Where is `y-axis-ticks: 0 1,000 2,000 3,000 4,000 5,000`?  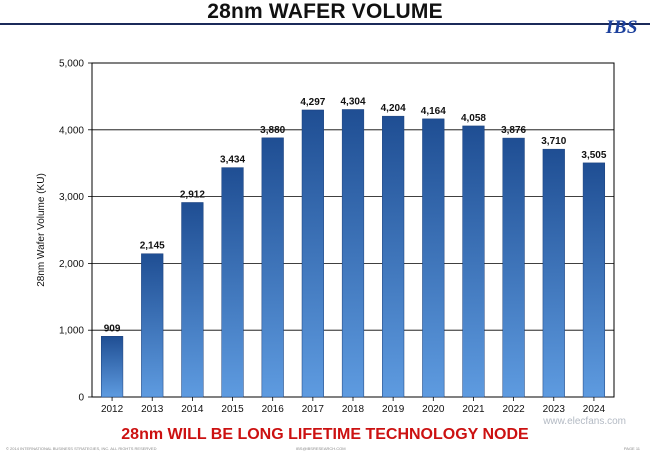
y-axis-ticks: 0 1,000 2,000 3,000 4,000 5,000 is located at coordinates (75, 231).